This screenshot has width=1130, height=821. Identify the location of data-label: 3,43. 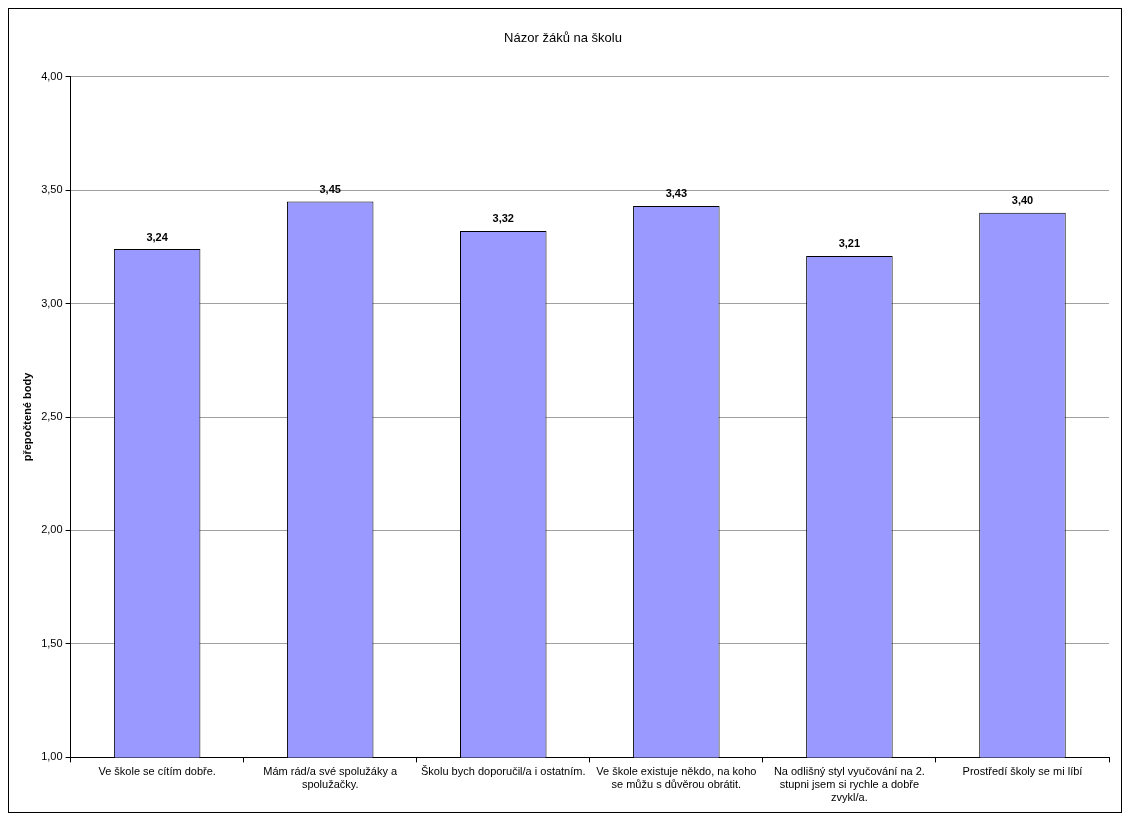
(676, 193).